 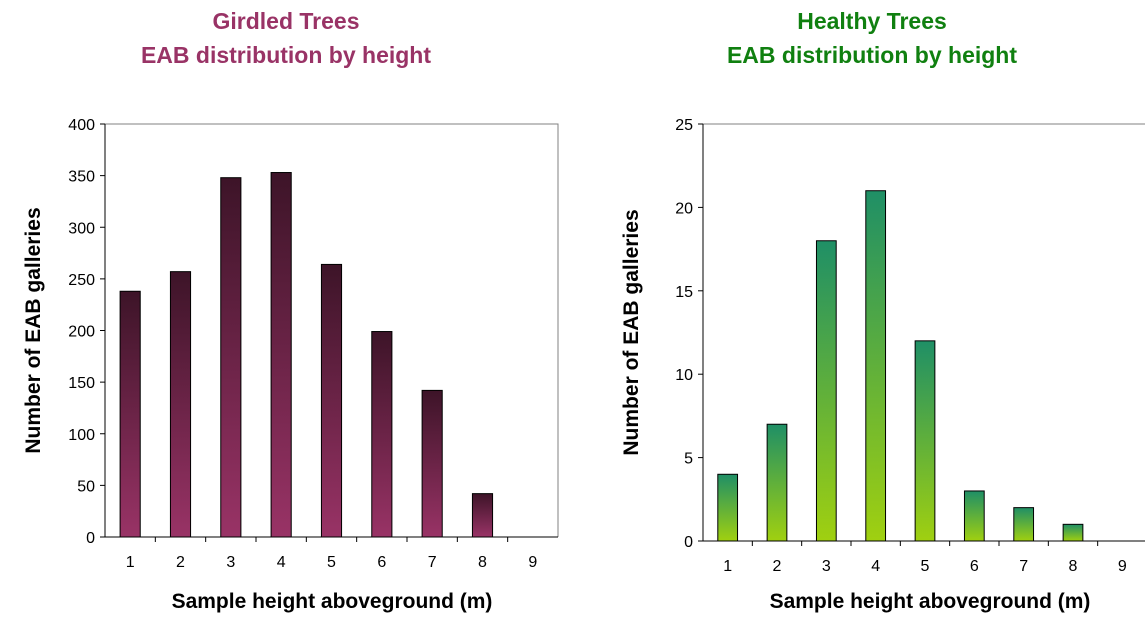 I want to click on y-tick-label: 15, so click(x=684, y=292).